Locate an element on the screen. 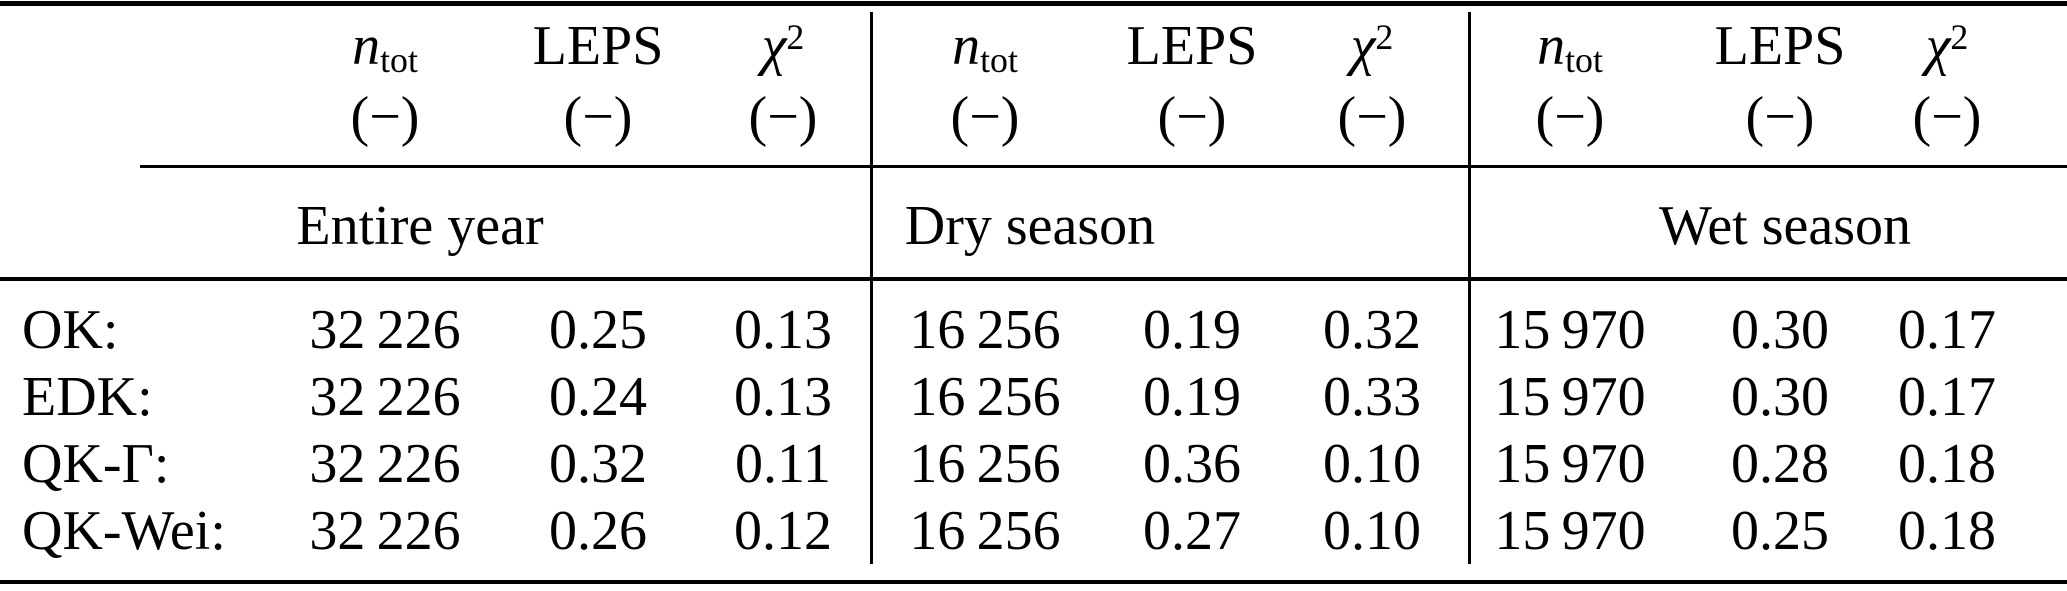 This screenshot has height=591, width=2067. unit-leps-entire-year: (−) is located at coordinates (598, 117).